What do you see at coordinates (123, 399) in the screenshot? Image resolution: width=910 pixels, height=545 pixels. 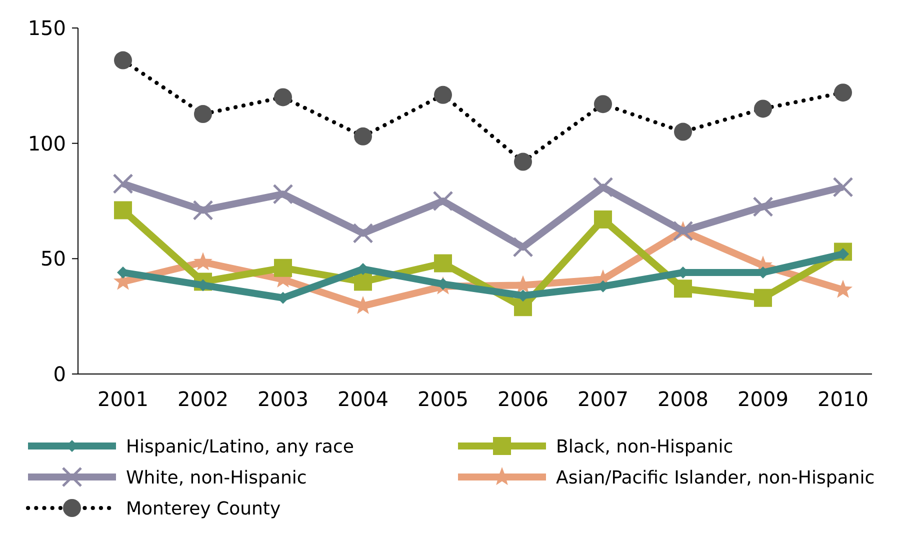 I see `x-tick-label: 2001` at bounding box center [123, 399].